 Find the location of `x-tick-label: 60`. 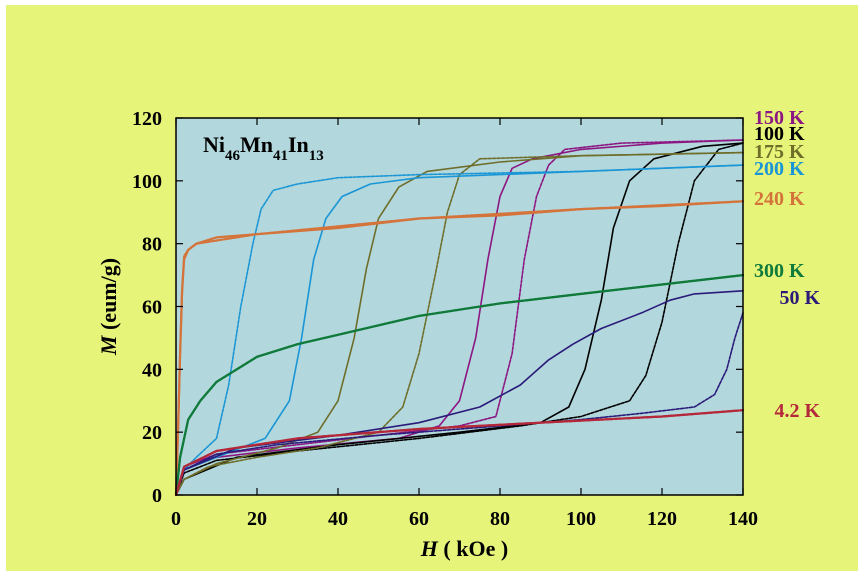

x-tick-label: 60 is located at coordinates (419, 519).